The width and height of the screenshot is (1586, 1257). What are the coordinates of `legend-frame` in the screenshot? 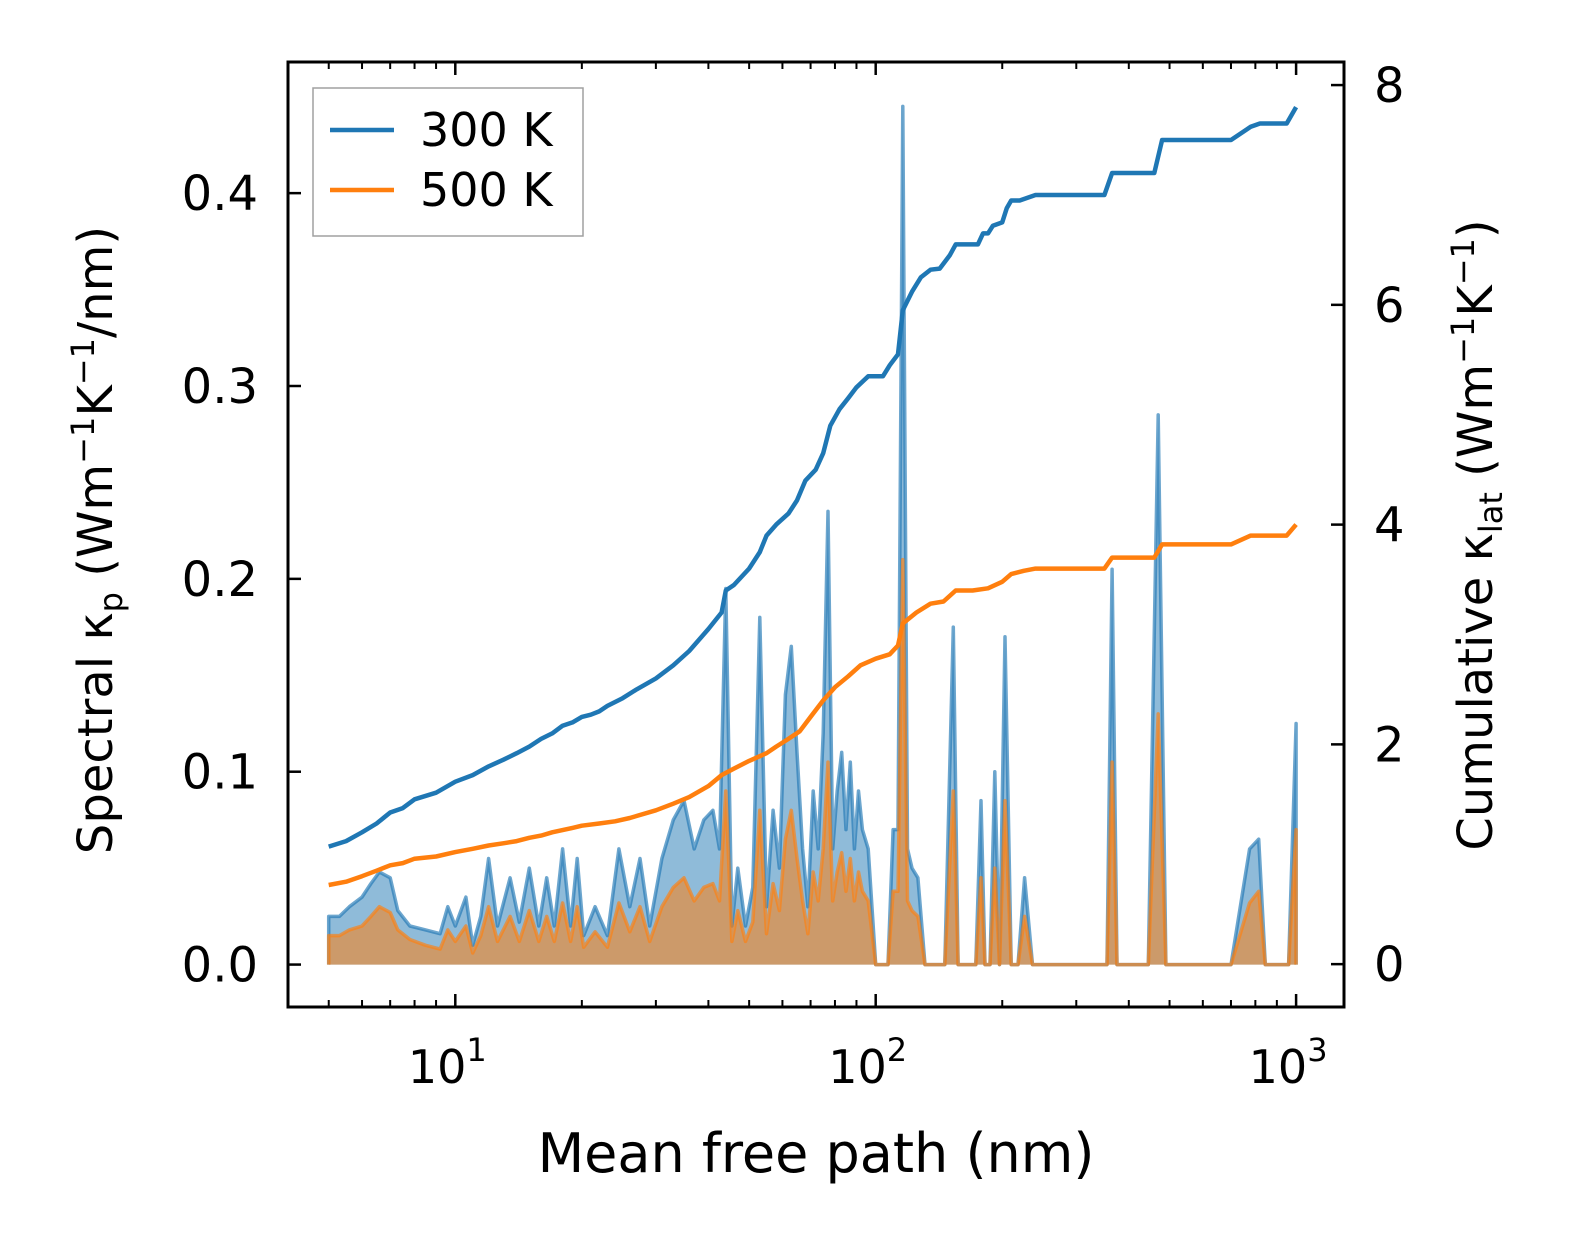 It's located at (448, 162).